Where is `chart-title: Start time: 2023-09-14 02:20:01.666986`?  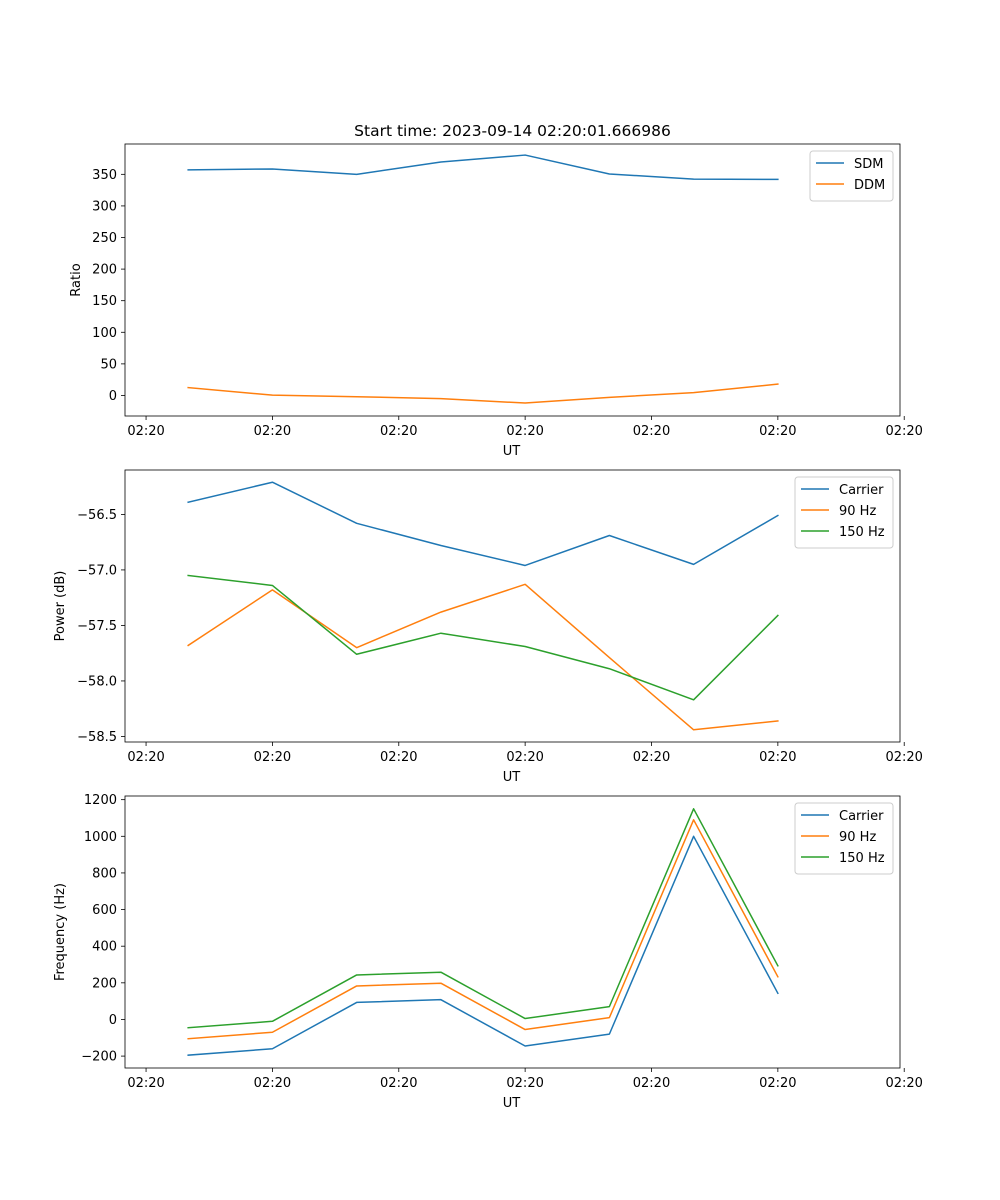 chart-title: Start time: 2023-09-14 02:20:01.666986 is located at coordinates (512, 131).